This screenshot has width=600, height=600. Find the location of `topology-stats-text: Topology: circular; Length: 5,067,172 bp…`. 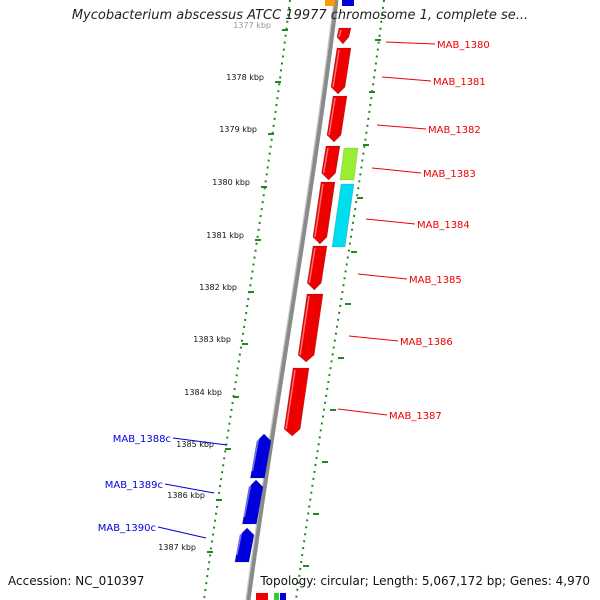

topology-stats-text: Topology: circular; Length: 5,067,172 bp… is located at coordinates (425, 581).